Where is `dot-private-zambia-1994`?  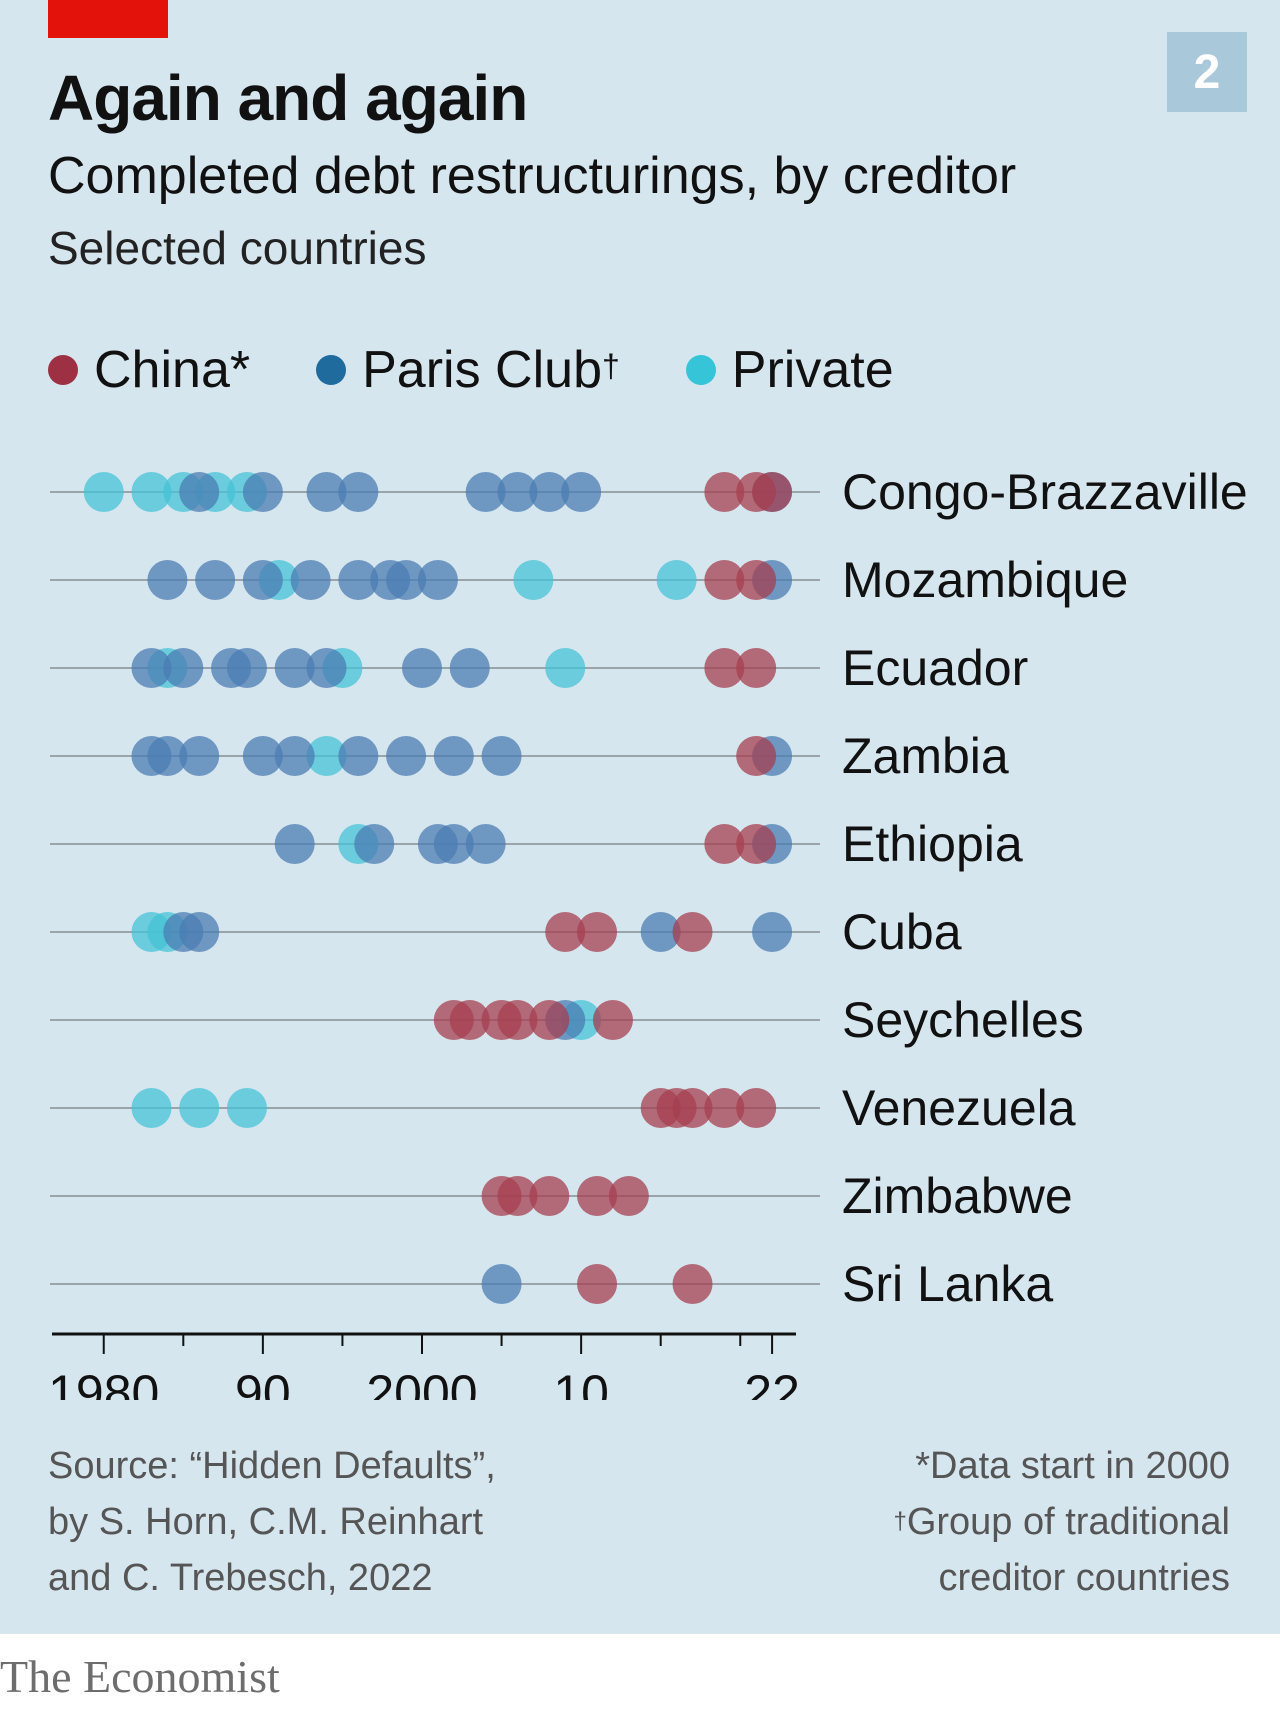
dot-private-zambia-1994 is located at coordinates (326, 756).